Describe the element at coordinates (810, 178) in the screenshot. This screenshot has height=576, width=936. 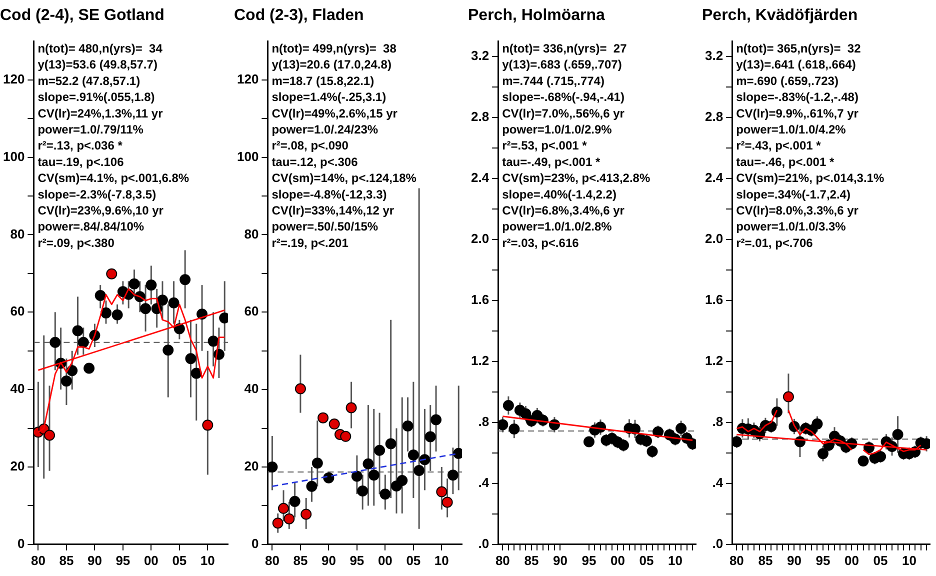
I see `annotation: CV(sm)=21%, p<.014,3.1%` at that location.